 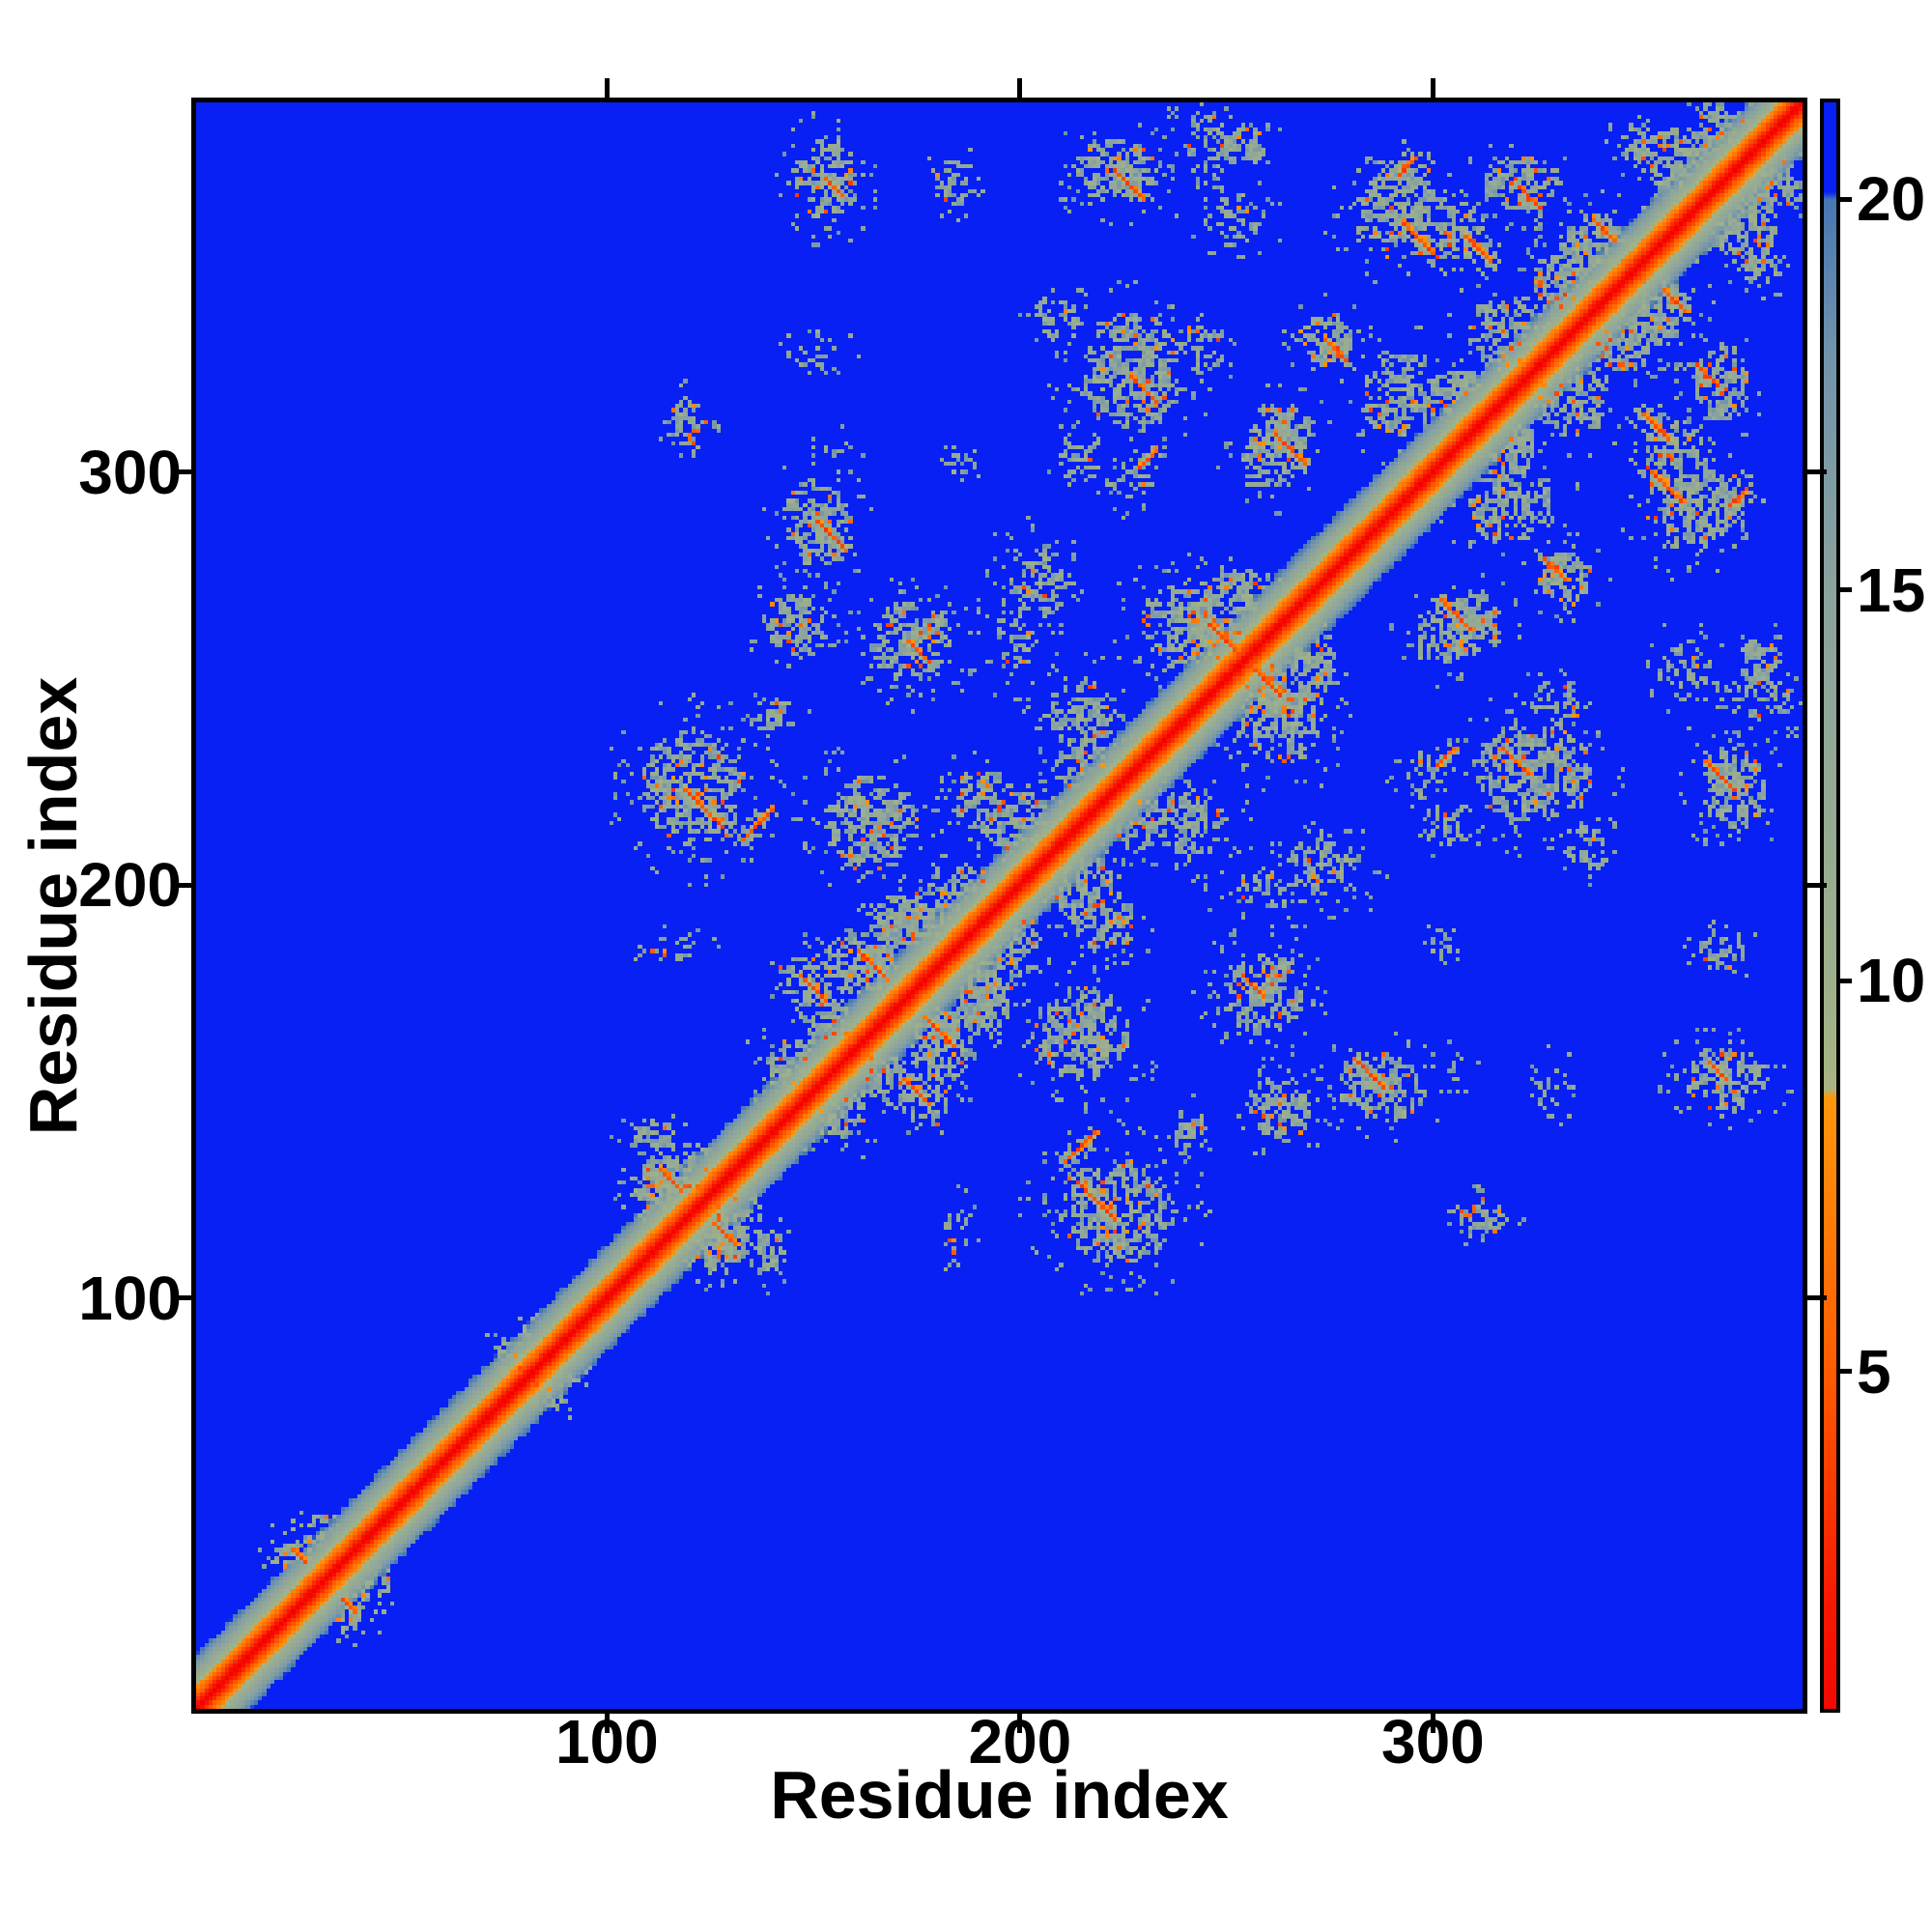 What do you see at coordinates (130, 1298) in the screenshot?
I see `y-tick-label-2: 100` at bounding box center [130, 1298].